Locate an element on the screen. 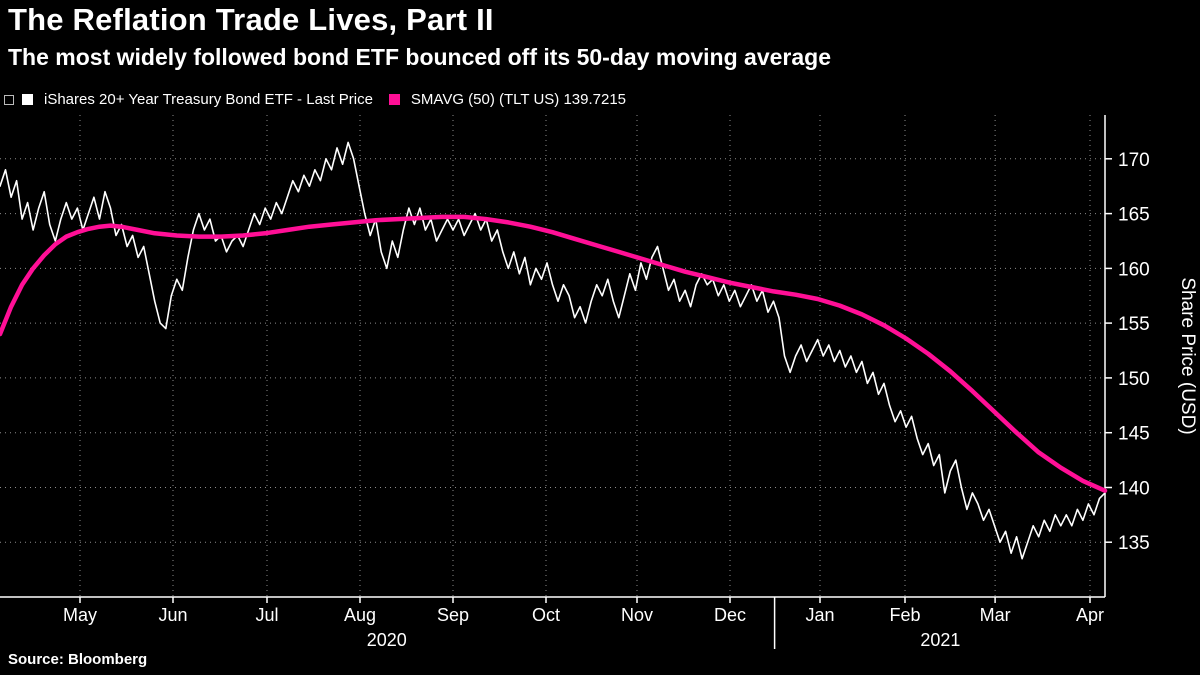  y-tick-label: 145 is located at coordinates (1134, 434).